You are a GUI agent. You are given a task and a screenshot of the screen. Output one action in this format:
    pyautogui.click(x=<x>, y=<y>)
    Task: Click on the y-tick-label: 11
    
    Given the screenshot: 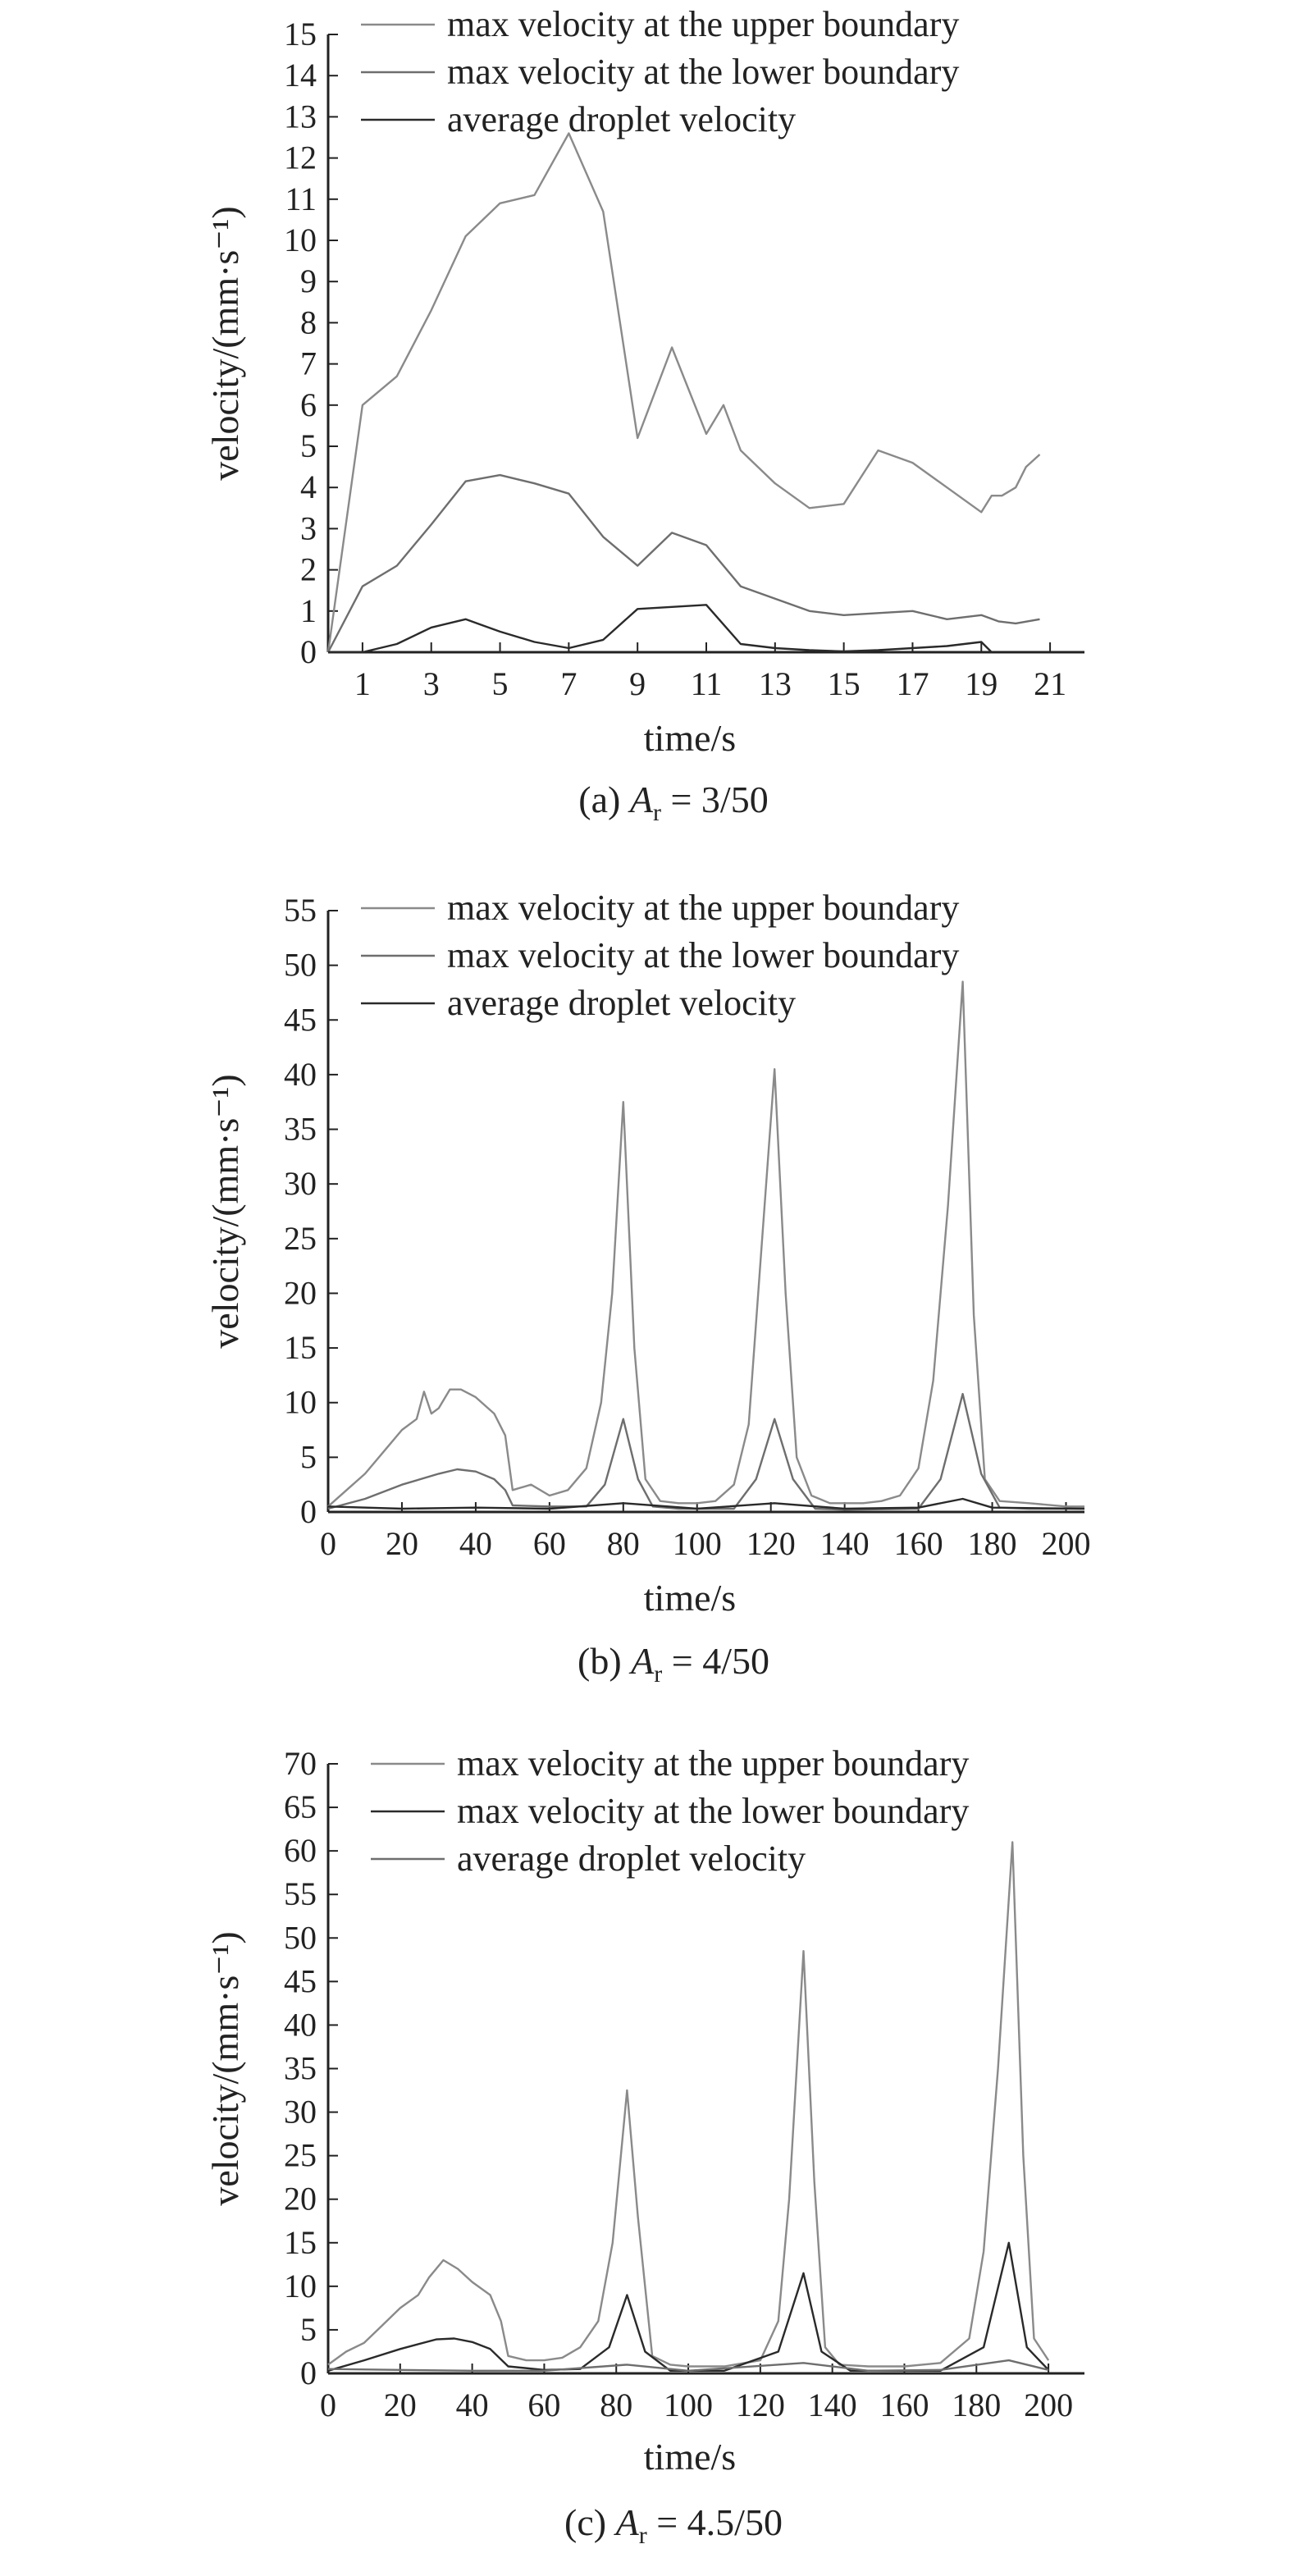 What is the action you would take?
    pyautogui.click(x=301, y=198)
    